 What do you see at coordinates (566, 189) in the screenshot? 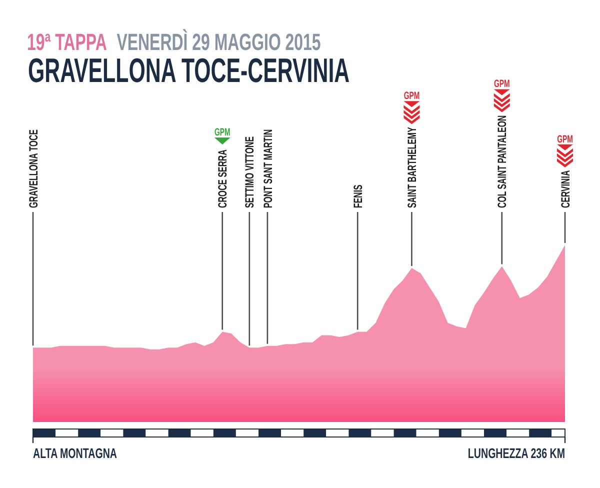
I see `x-tick-label: CERVINIA` at bounding box center [566, 189].